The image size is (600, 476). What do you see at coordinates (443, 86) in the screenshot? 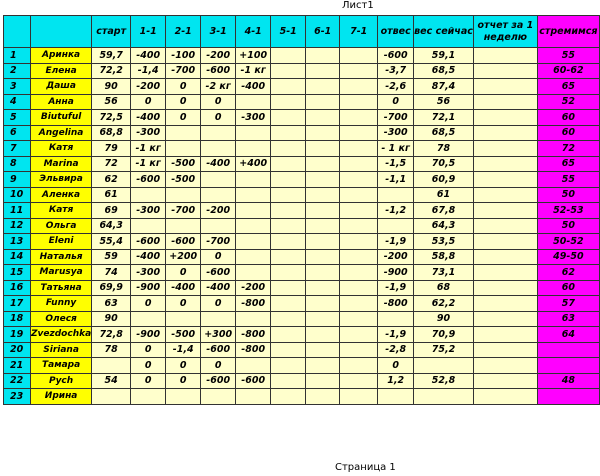
I see `data-cell: 87,4` at bounding box center [443, 86].